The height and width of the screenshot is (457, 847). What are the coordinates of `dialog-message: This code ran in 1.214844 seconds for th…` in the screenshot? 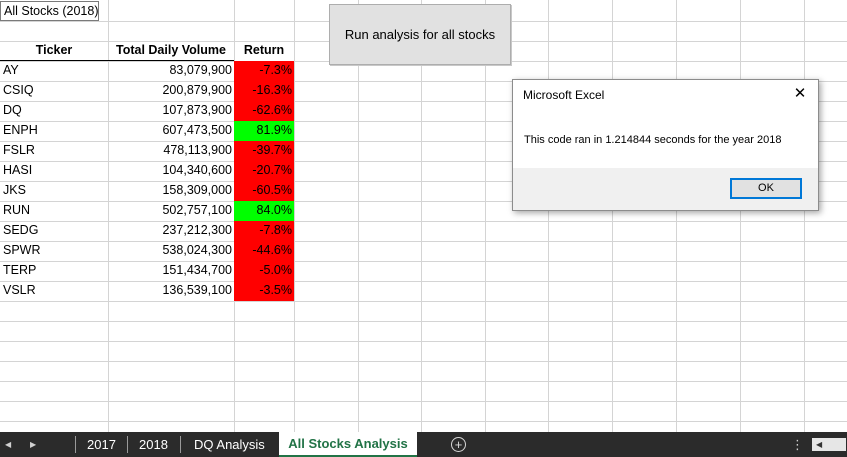 It's located at (653, 140).